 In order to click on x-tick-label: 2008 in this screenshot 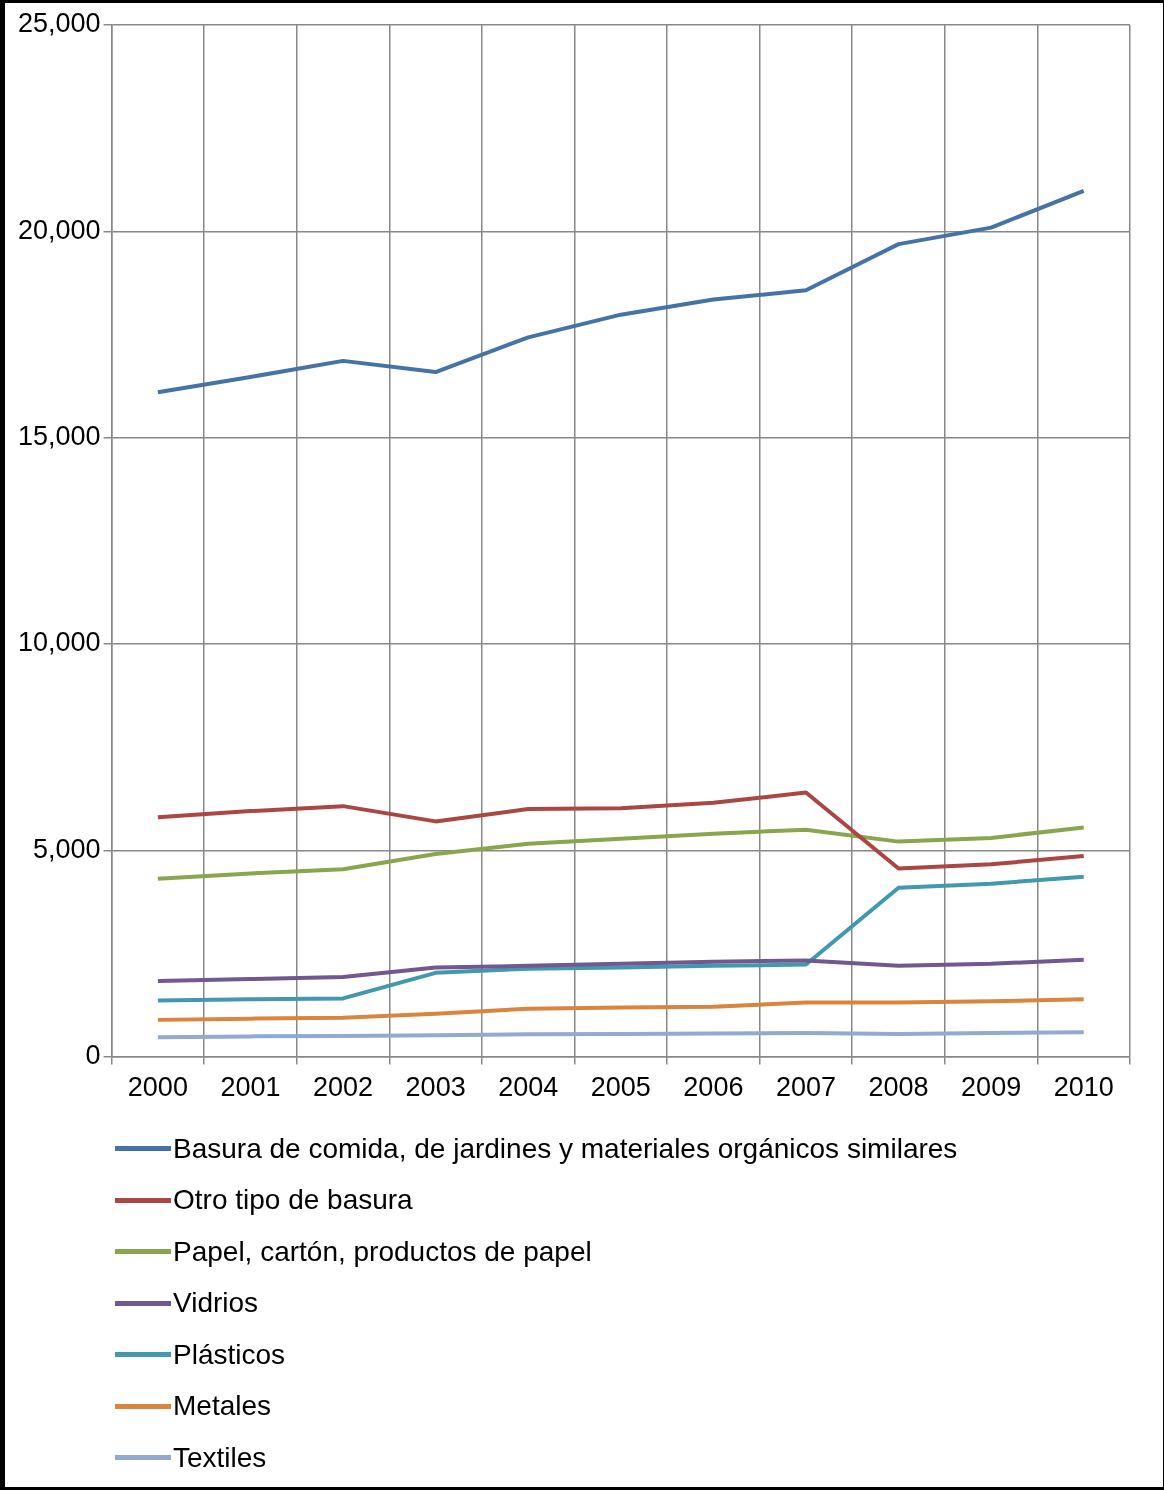, I will do `click(898, 1087)`.